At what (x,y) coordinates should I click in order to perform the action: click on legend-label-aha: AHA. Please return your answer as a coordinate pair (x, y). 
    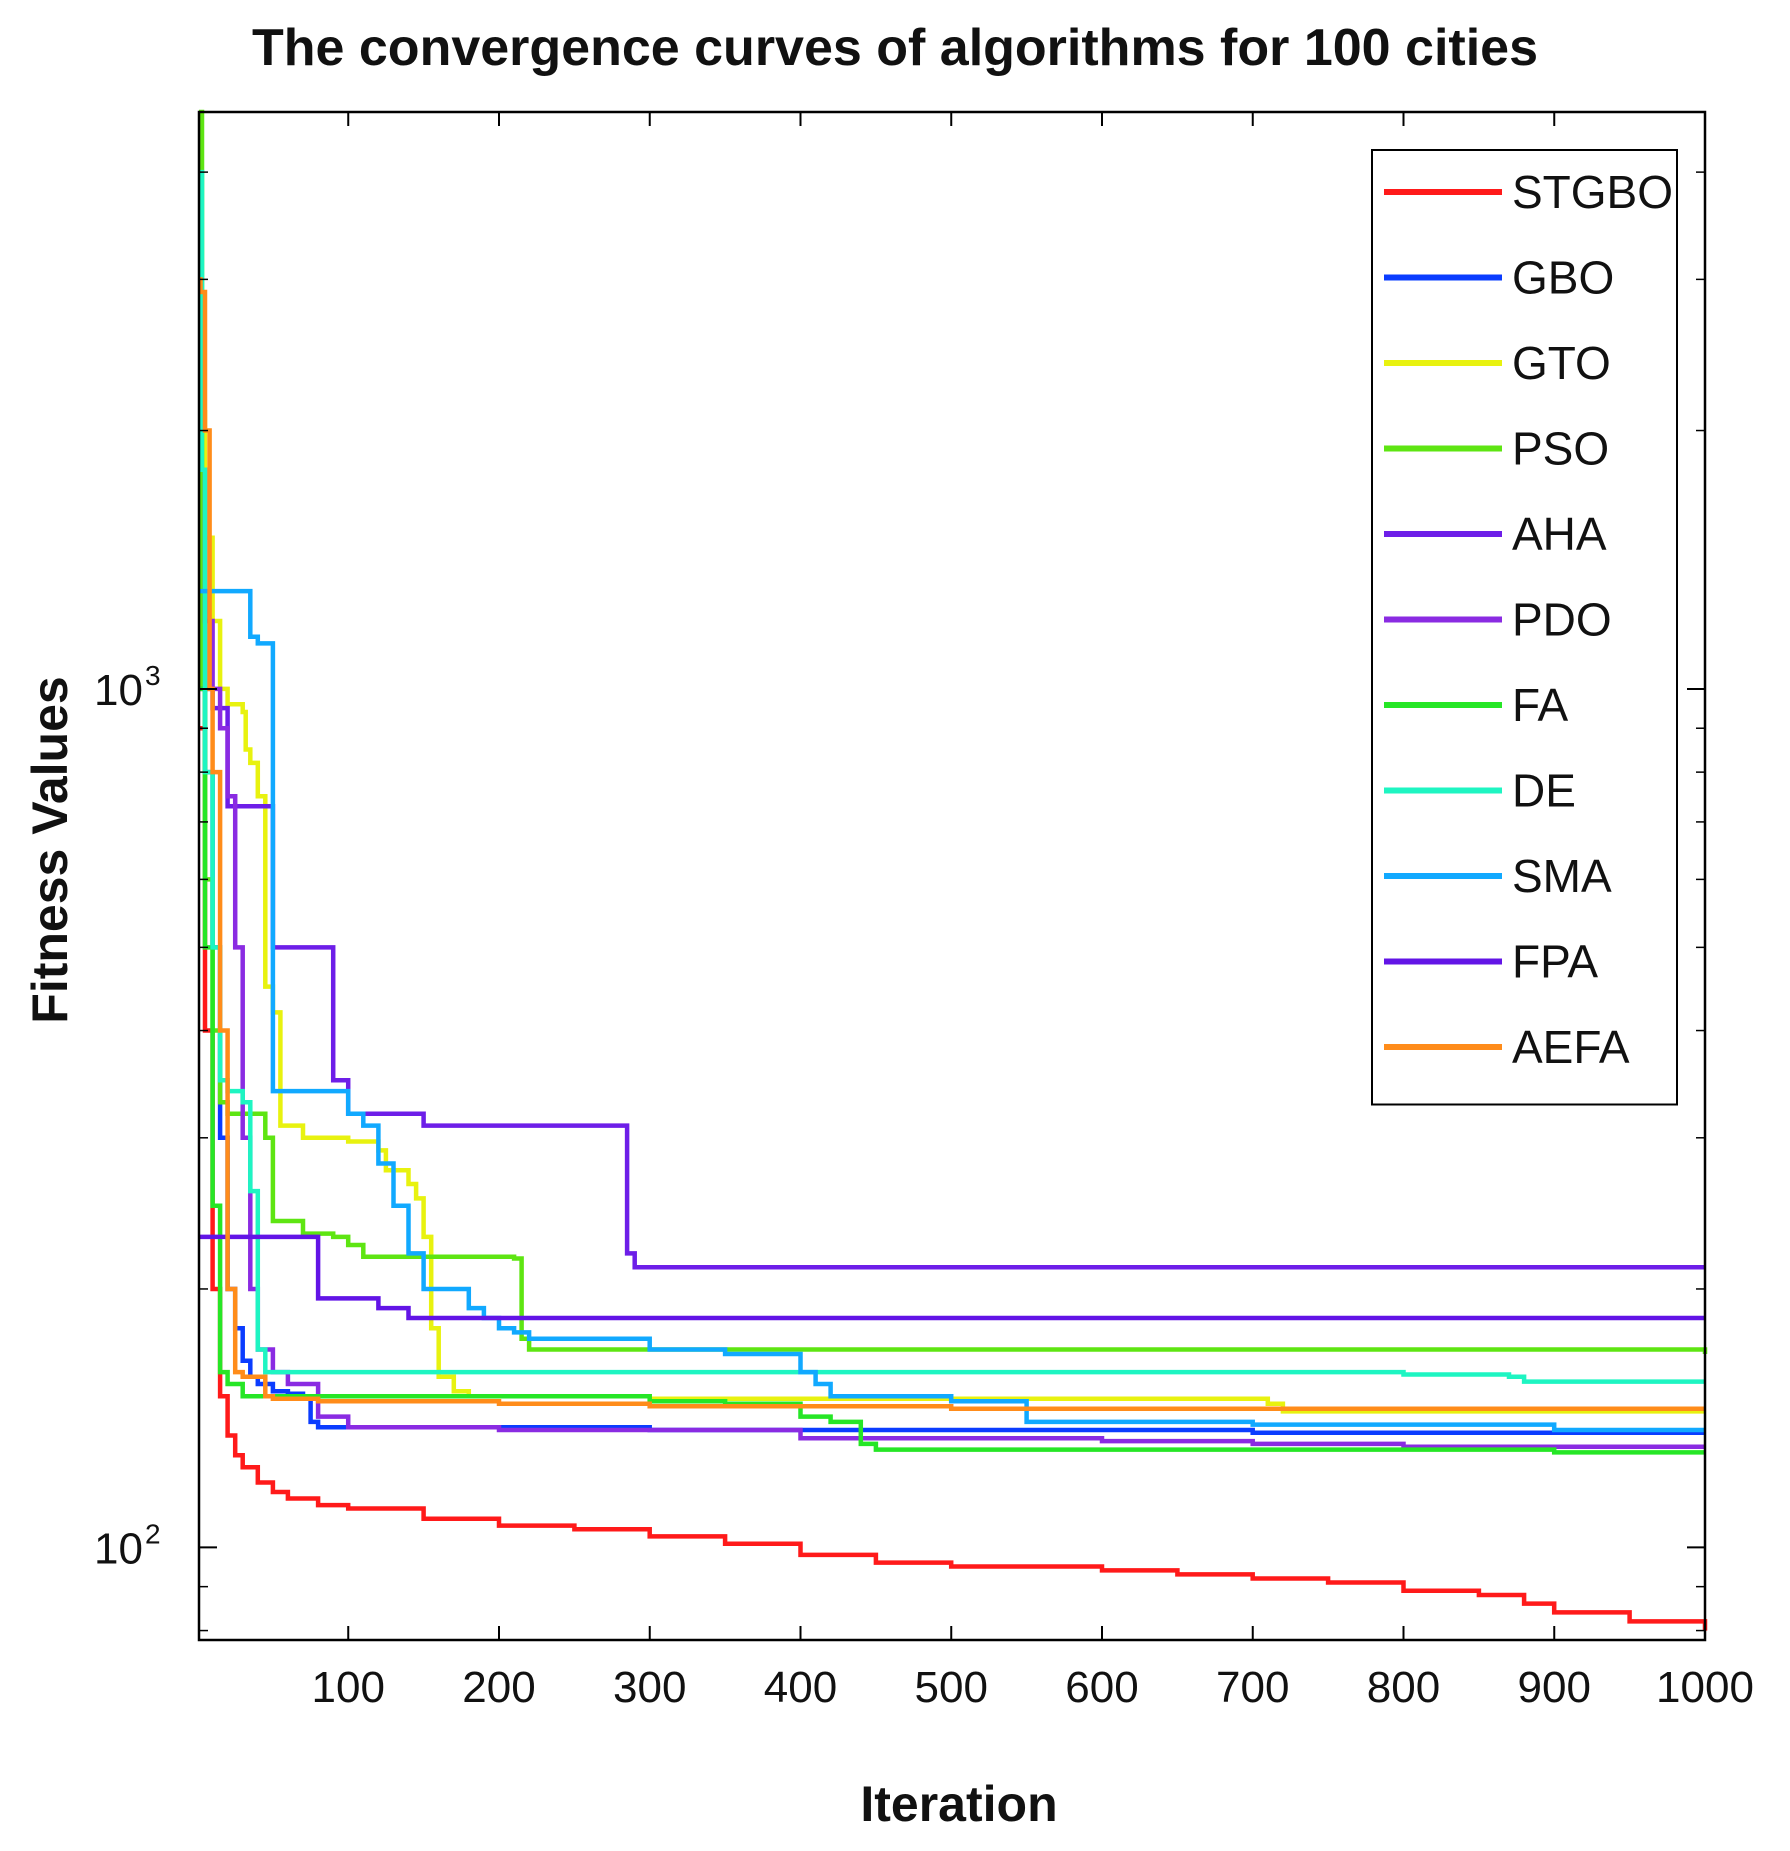
    Looking at the image, I should click on (1559, 534).